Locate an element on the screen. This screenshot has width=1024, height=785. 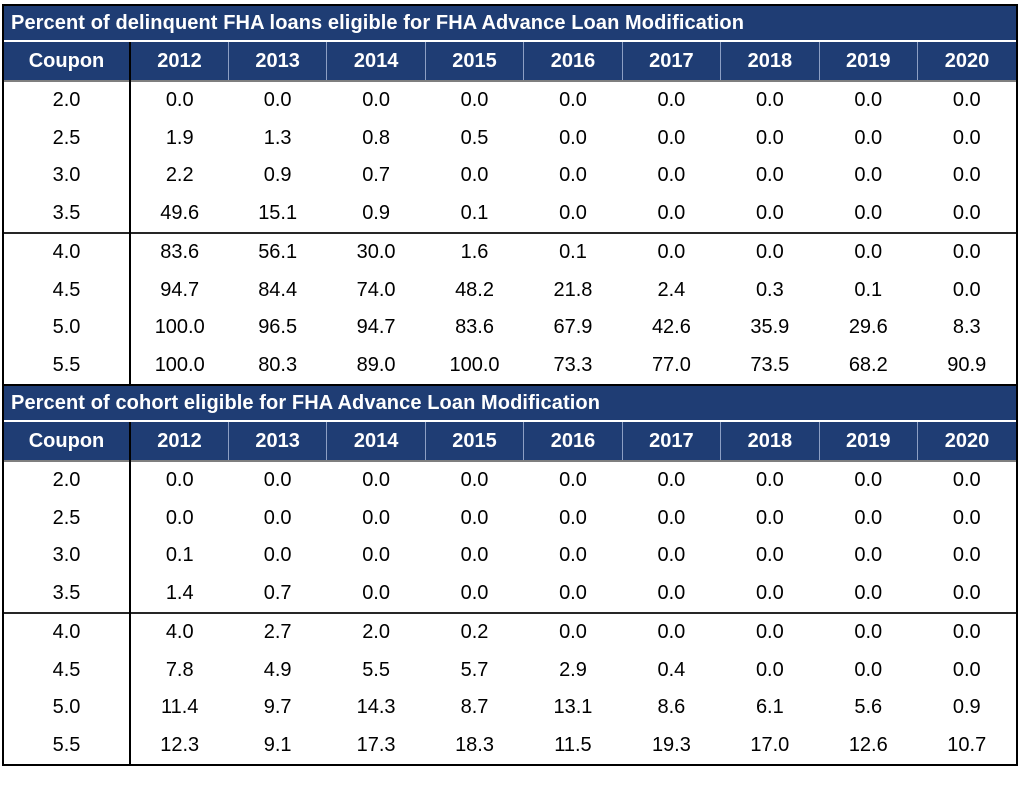
value-cell: 1.4 is located at coordinates (179, 593).